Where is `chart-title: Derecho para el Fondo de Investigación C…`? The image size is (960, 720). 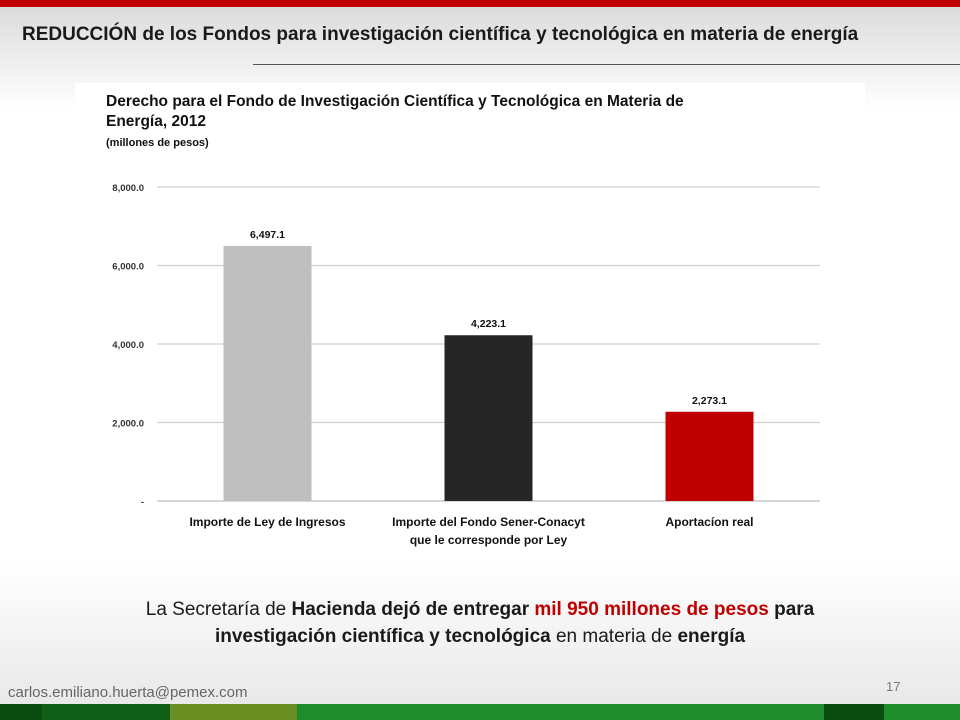 chart-title: Derecho para el Fondo de Investigación C… is located at coordinates (395, 111).